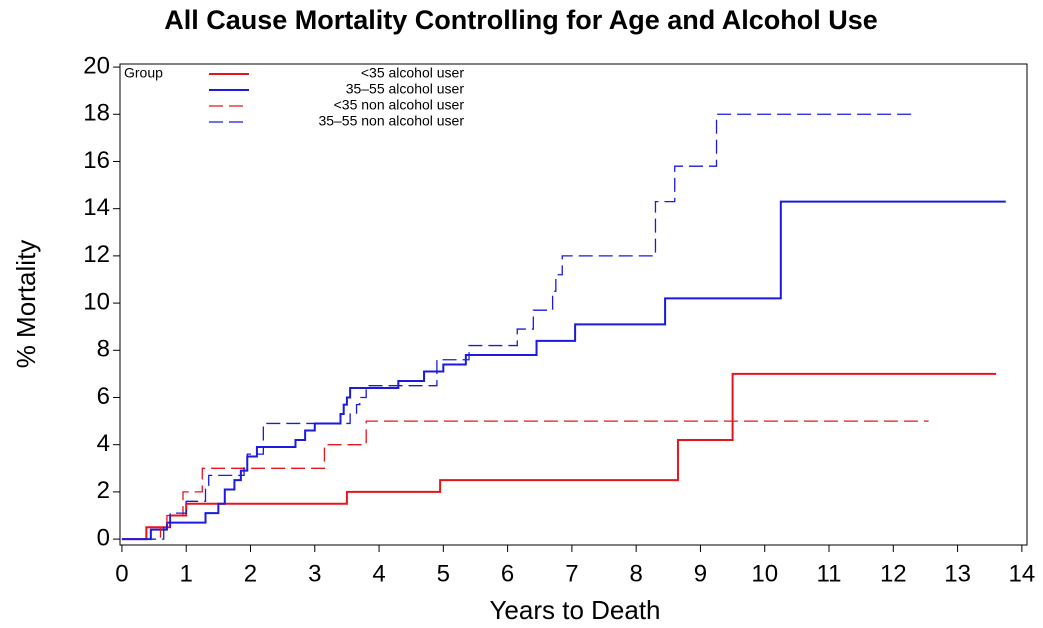  What do you see at coordinates (103, 396) in the screenshot?
I see `y-tick-label: 6` at bounding box center [103, 396].